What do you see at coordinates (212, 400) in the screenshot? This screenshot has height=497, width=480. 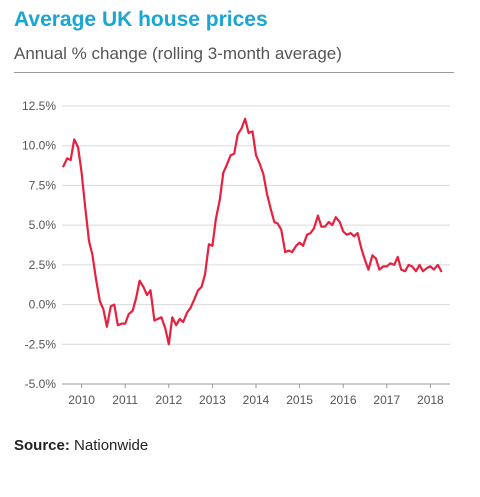 I see `x-tick-label: 2013` at bounding box center [212, 400].